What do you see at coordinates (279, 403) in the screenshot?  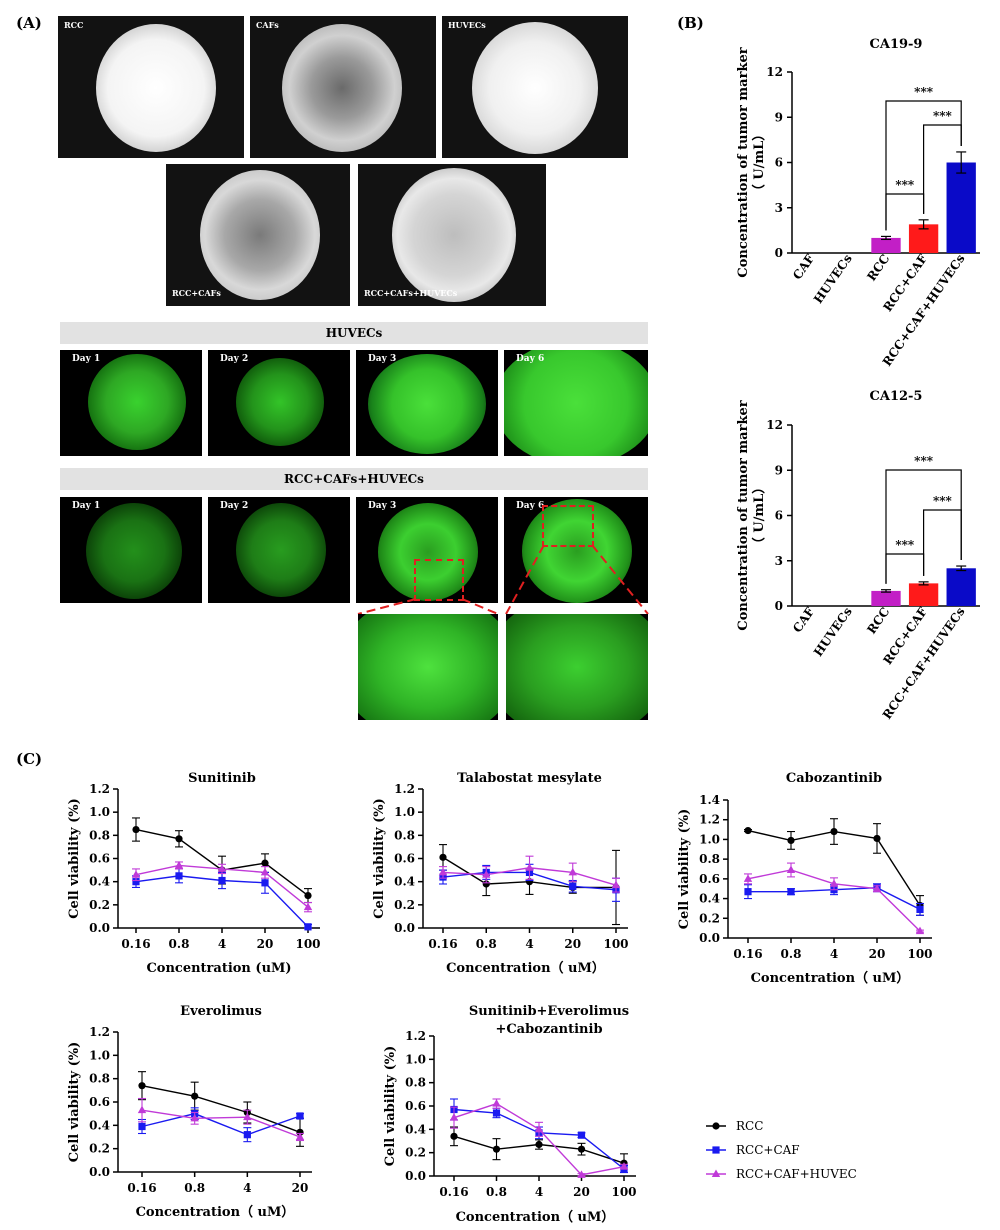 I see `fluorescence-huvecs-day2: Day 2` at bounding box center [279, 403].